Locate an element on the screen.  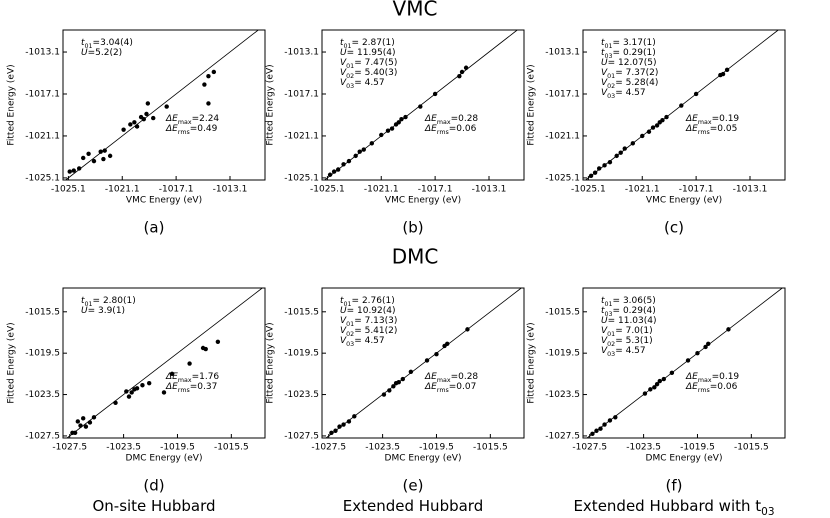
parameter: V02= 5.3(1) is located at coordinates (627, 342).